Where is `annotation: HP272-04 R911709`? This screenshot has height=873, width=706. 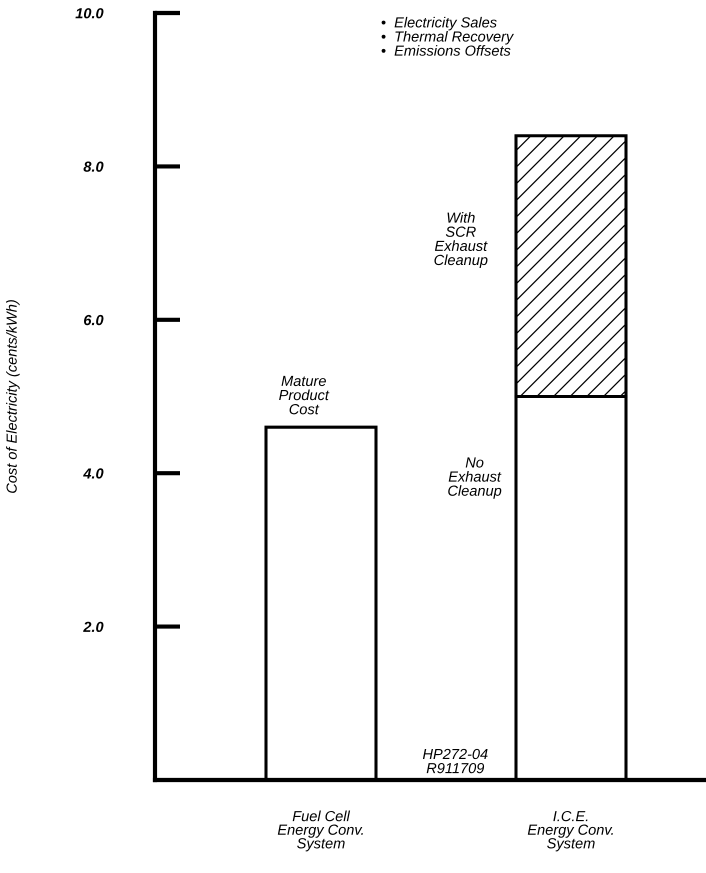 annotation: HP272-04 R911709 is located at coordinates (455, 761).